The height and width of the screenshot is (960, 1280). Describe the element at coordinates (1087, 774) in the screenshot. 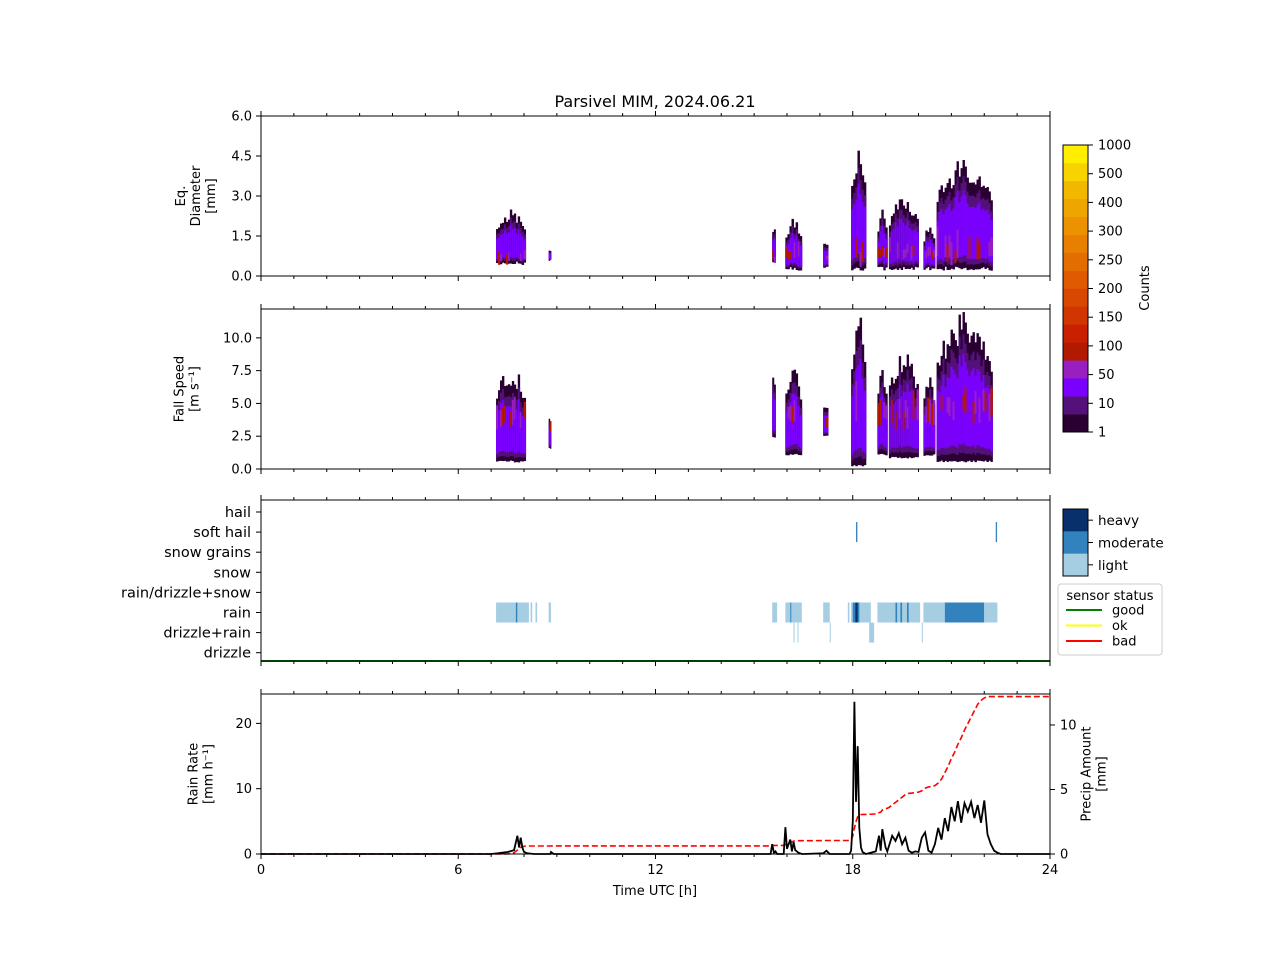

I see `y-label-line: Precip Amount` at that location.